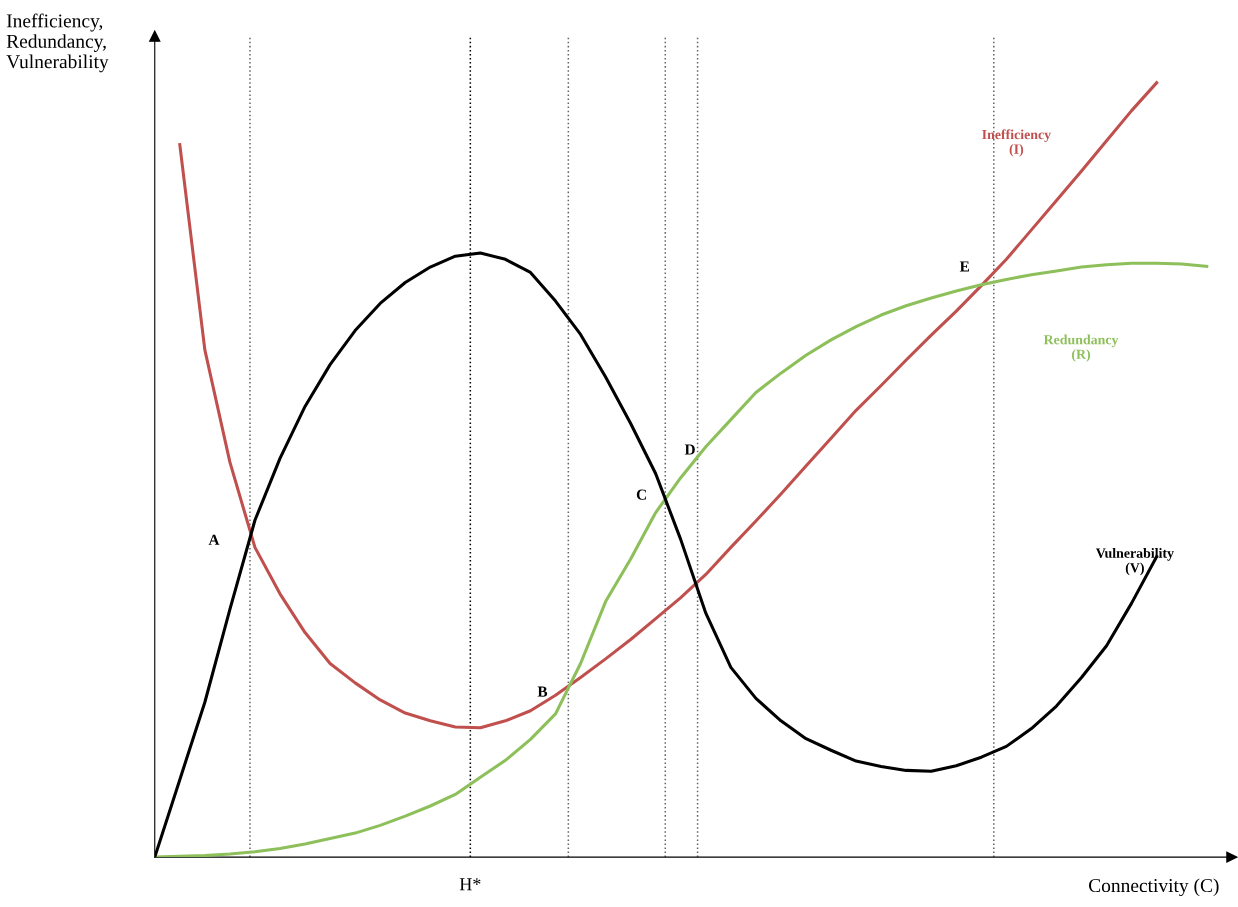 This screenshot has width=1238, height=907. What do you see at coordinates (214, 539) in the screenshot?
I see `annotation: A` at bounding box center [214, 539].